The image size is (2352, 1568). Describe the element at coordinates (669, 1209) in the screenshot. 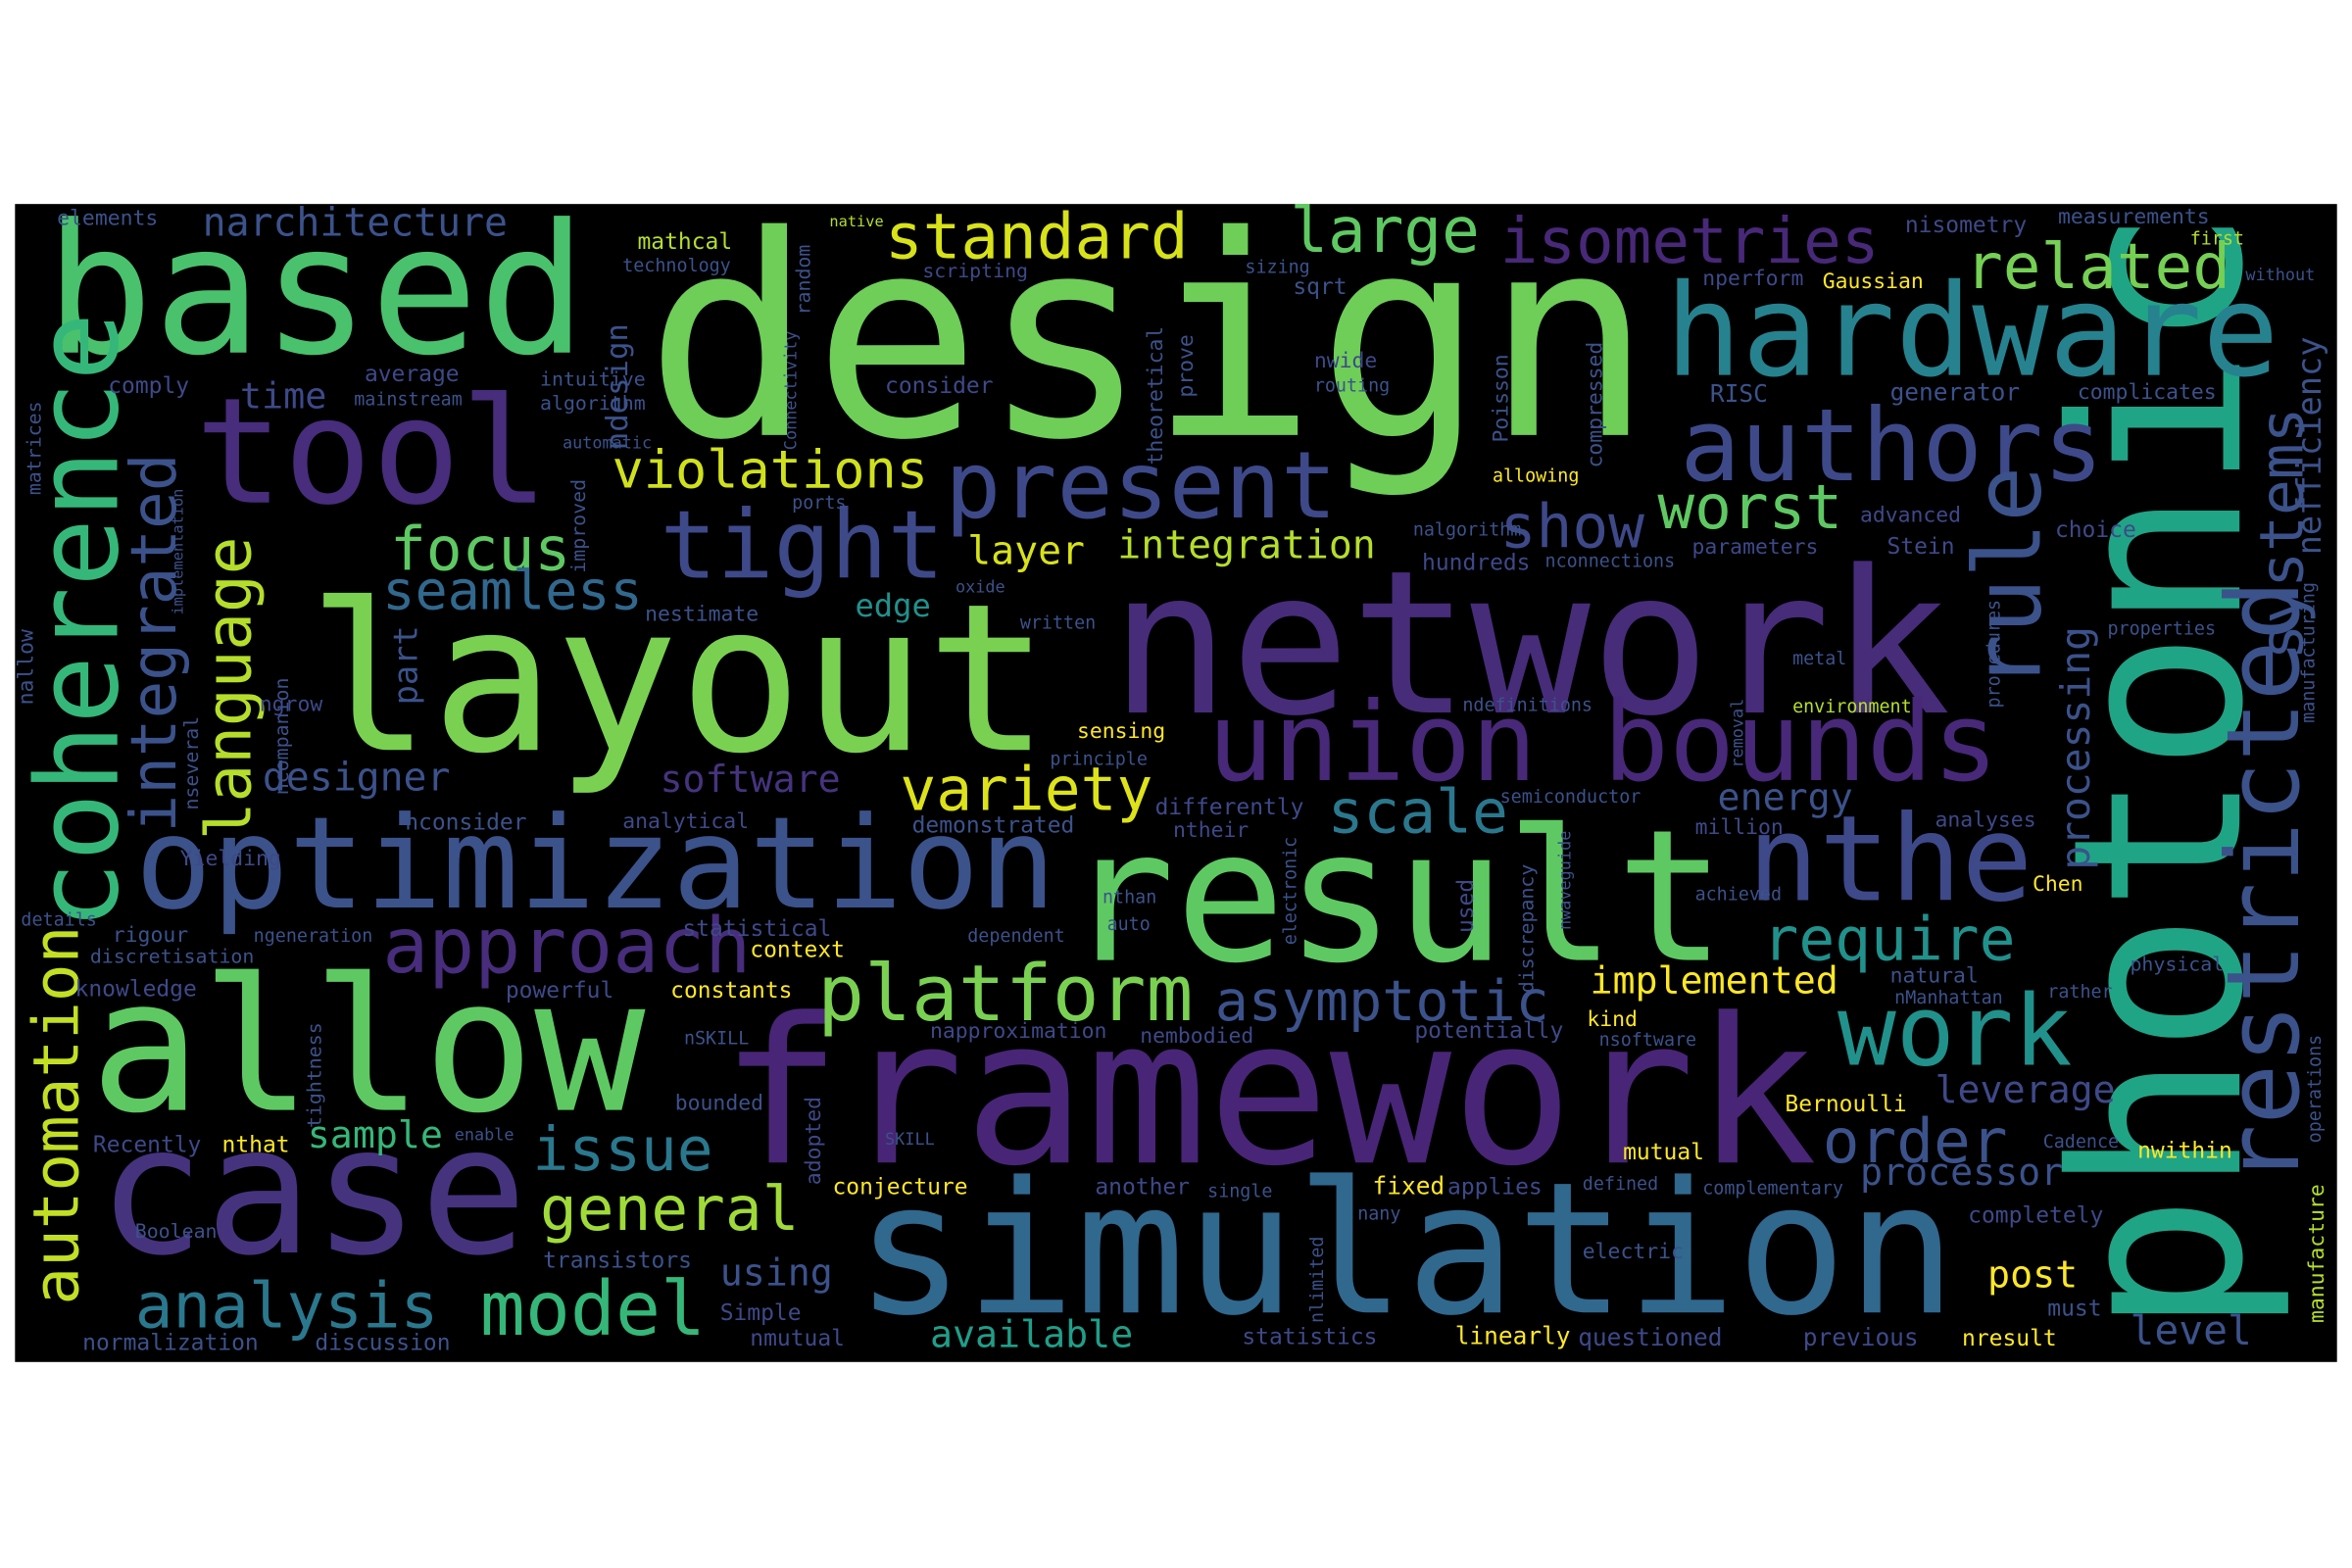

I see `word: general` at that location.